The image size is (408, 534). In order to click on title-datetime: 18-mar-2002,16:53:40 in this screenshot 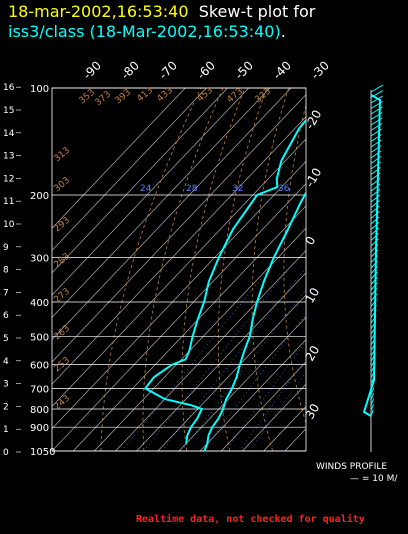, I will do `click(98, 11)`.